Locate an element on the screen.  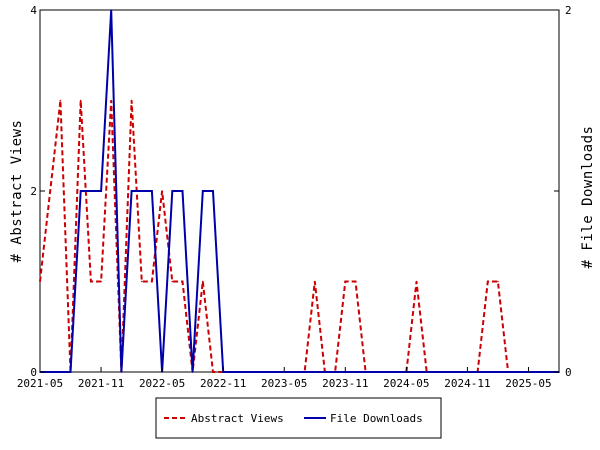
legend-box is located at coordinates (298, 418).